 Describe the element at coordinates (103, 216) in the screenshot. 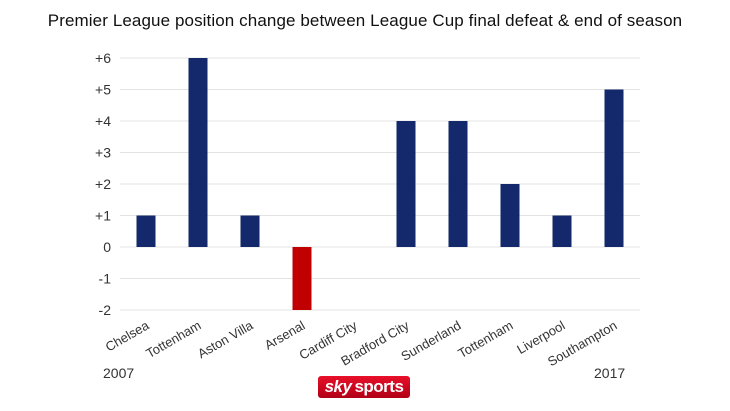

I see `y-tick-label: +1` at that location.